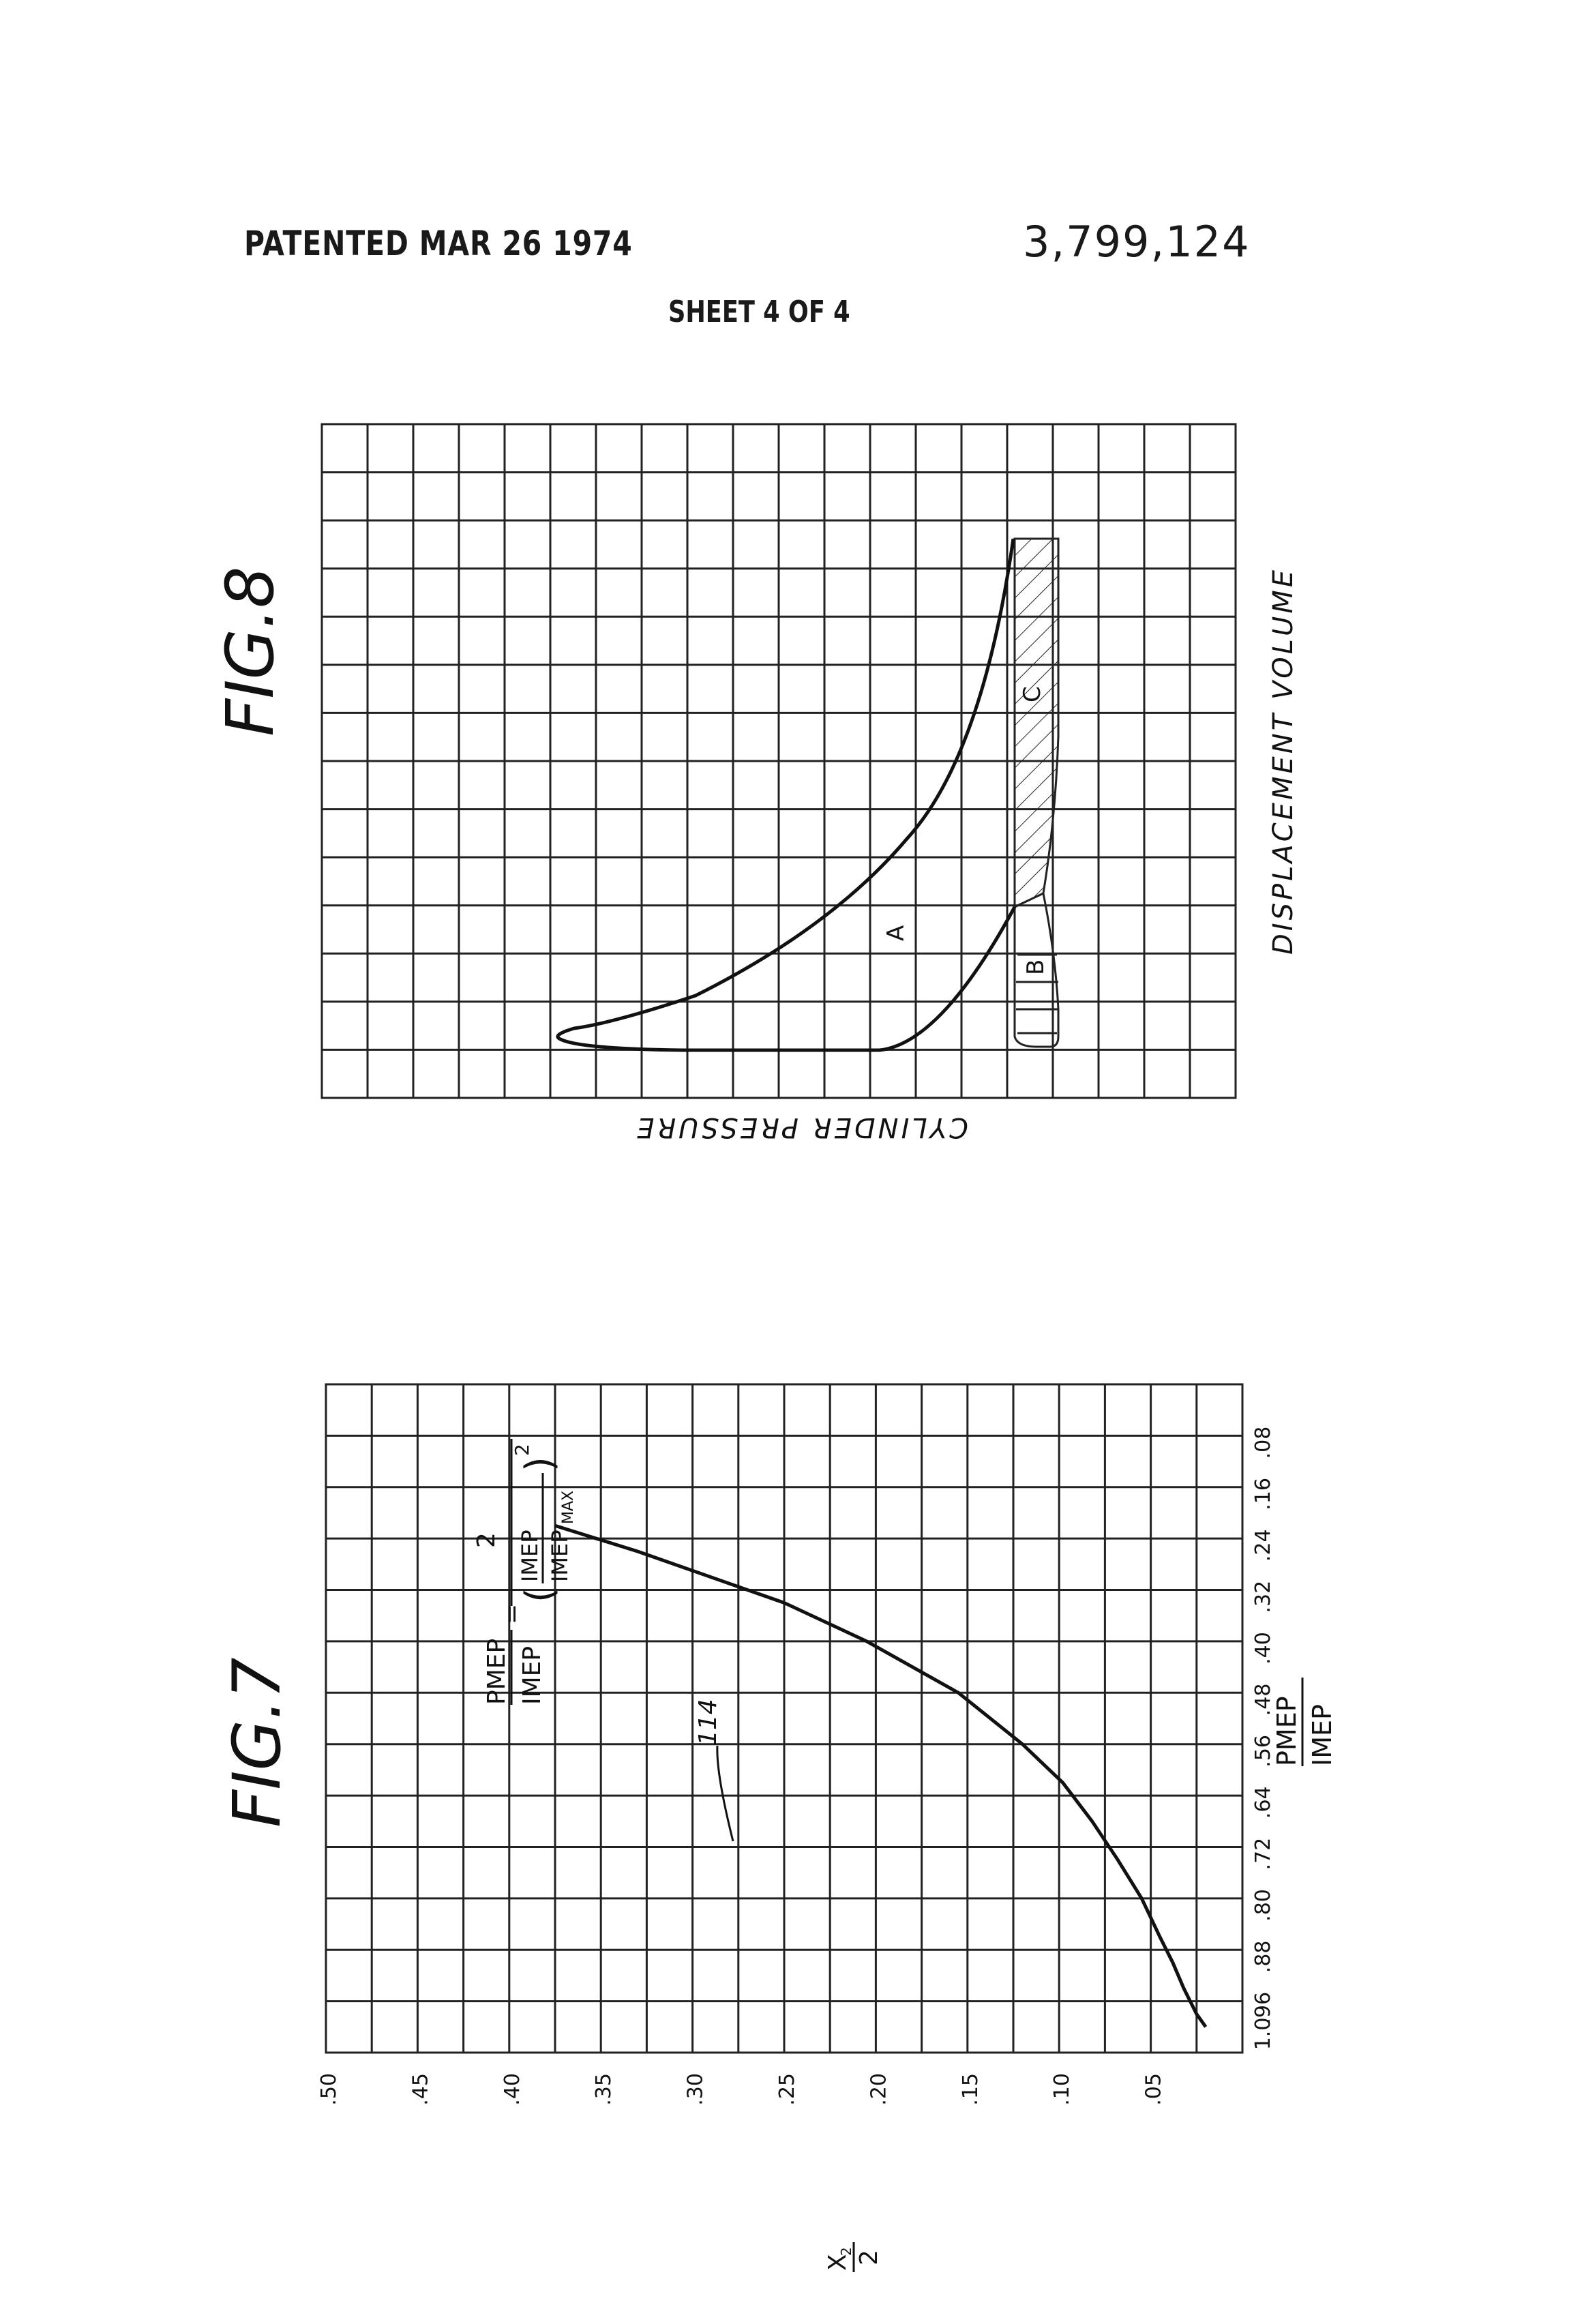 The image size is (1582, 2324). What do you see at coordinates (1032, 694) in the screenshot?
I see `fig8-label-c: C` at bounding box center [1032, 694].